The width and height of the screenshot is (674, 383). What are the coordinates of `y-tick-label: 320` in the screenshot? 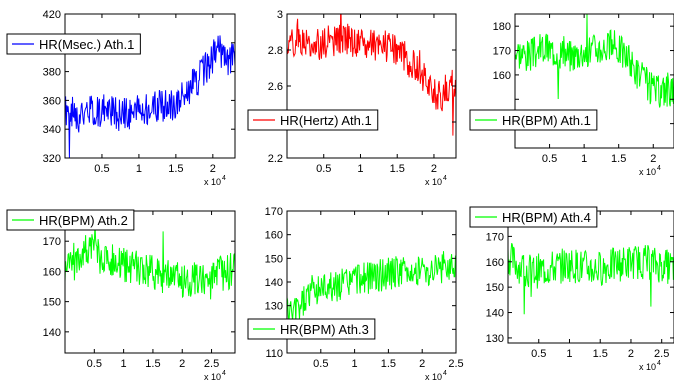 It's located at (52, 159).